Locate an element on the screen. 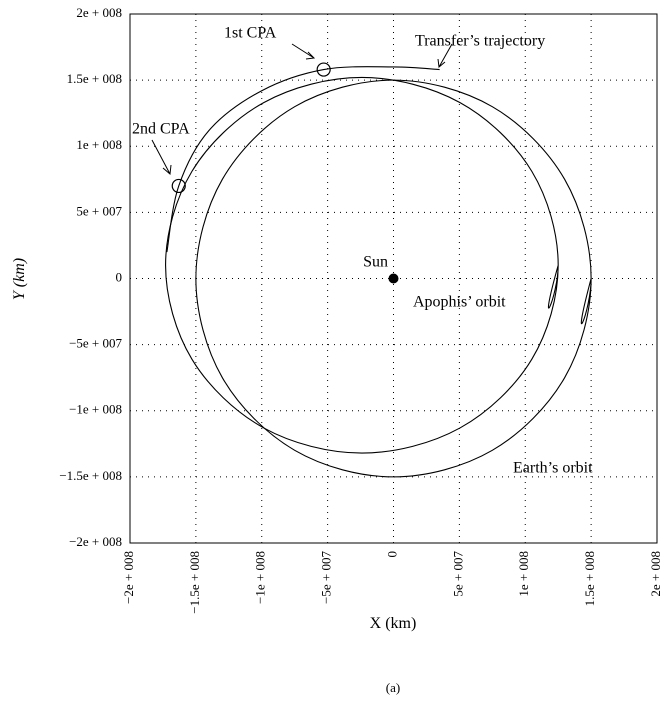  annotation-label: Apophis’ orbit is located at coordinates (459, 302).